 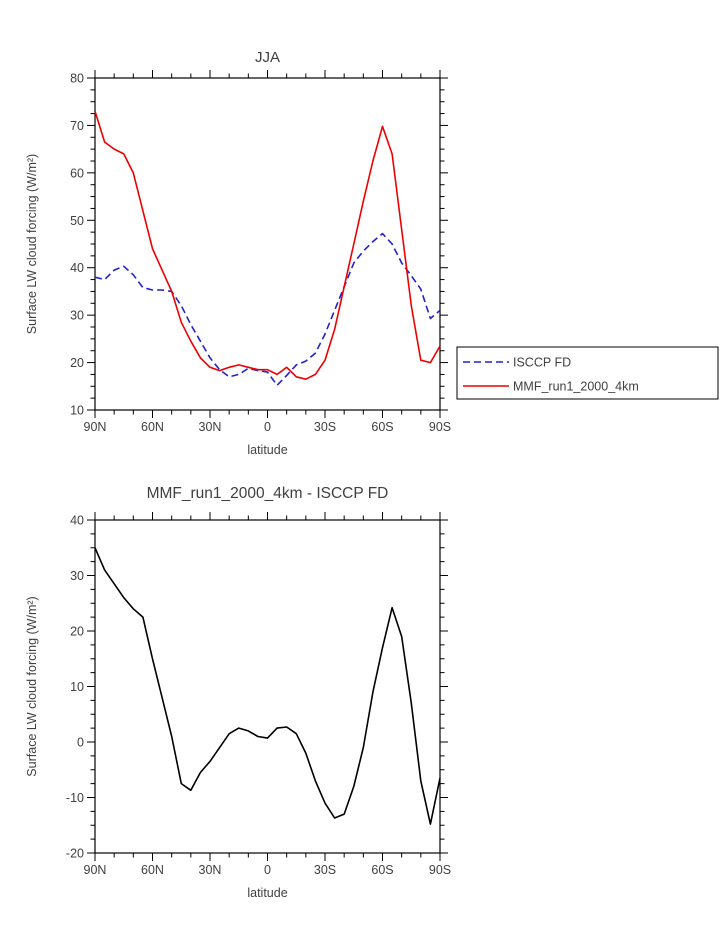 I want to click on y-tick-label: -20, so click(x=75, y=854).